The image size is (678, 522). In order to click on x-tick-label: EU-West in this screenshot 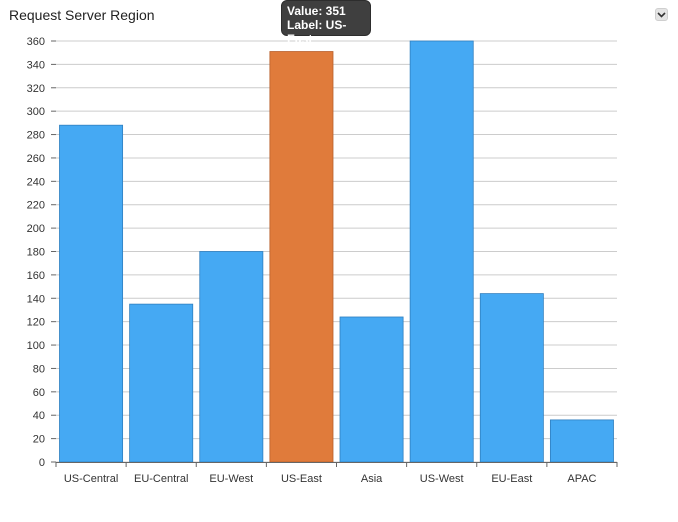, I will do `click(231, 479)`.